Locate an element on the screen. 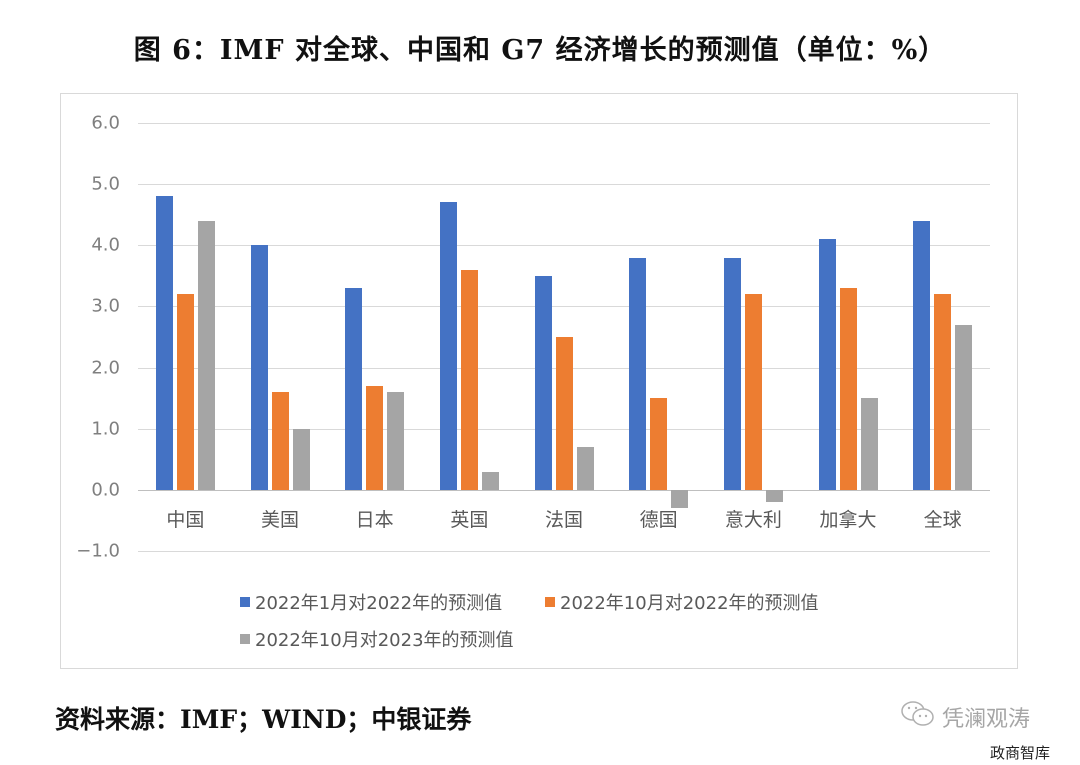 This screenshot has width=1080, height=765. y-tick-label: 4.0 is located at coordinates (105, 245).